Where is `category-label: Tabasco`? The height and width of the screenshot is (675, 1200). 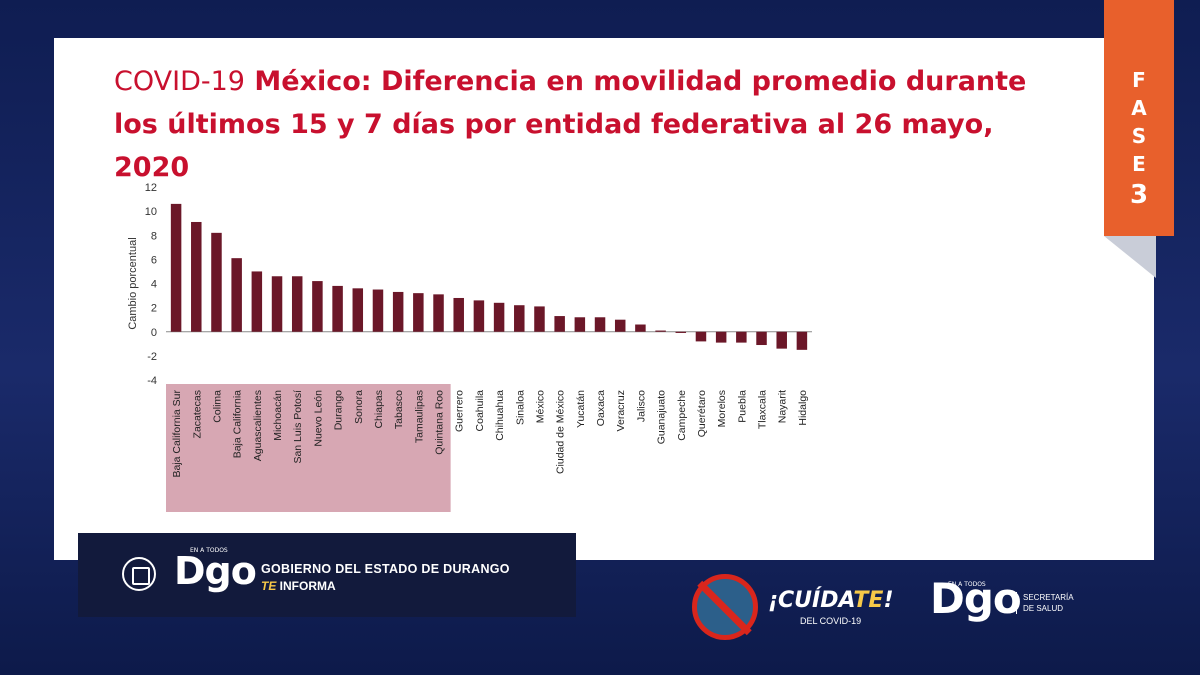
category-label: Tabasco is located at coordinates (399, 409).